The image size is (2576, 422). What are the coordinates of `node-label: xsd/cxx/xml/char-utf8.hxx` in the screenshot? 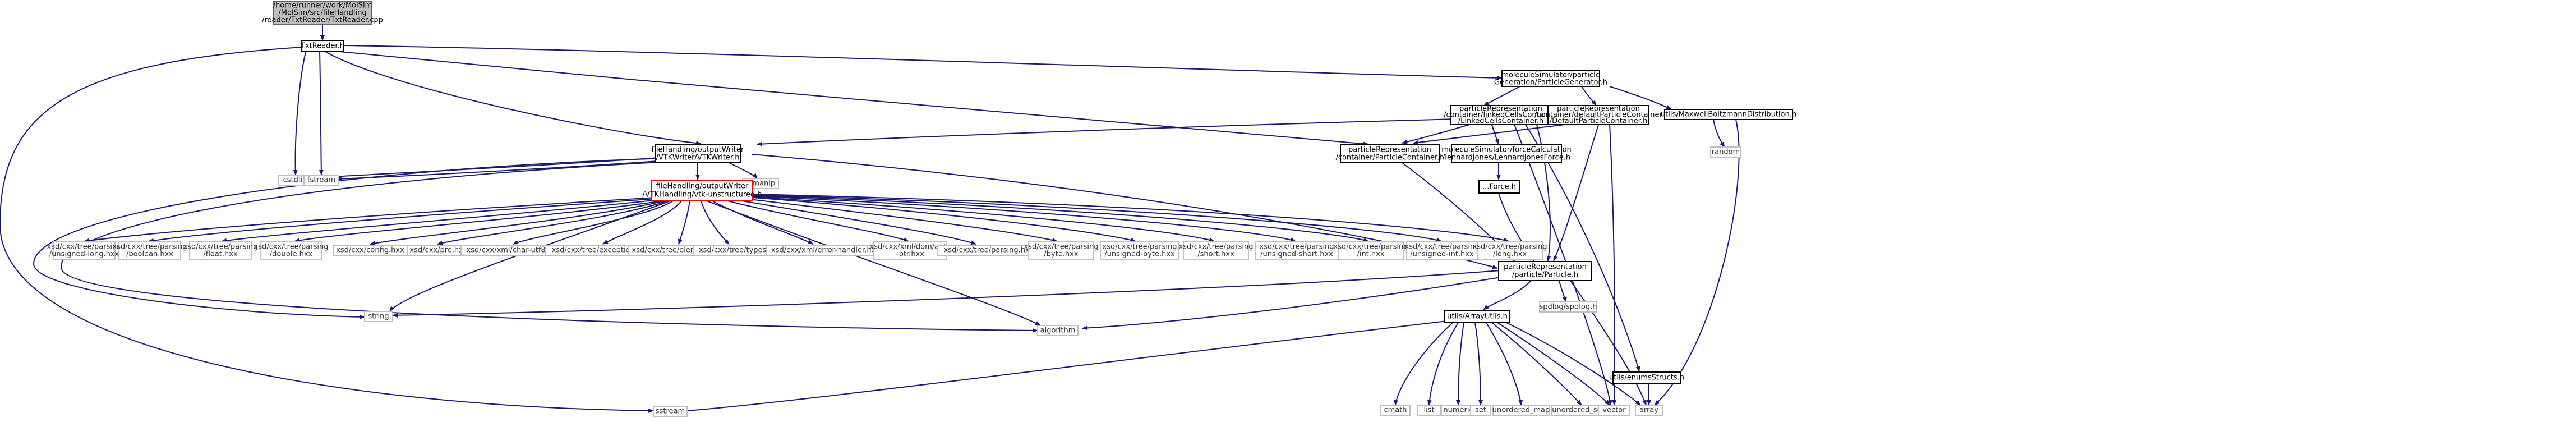 It's located at (514, 250).